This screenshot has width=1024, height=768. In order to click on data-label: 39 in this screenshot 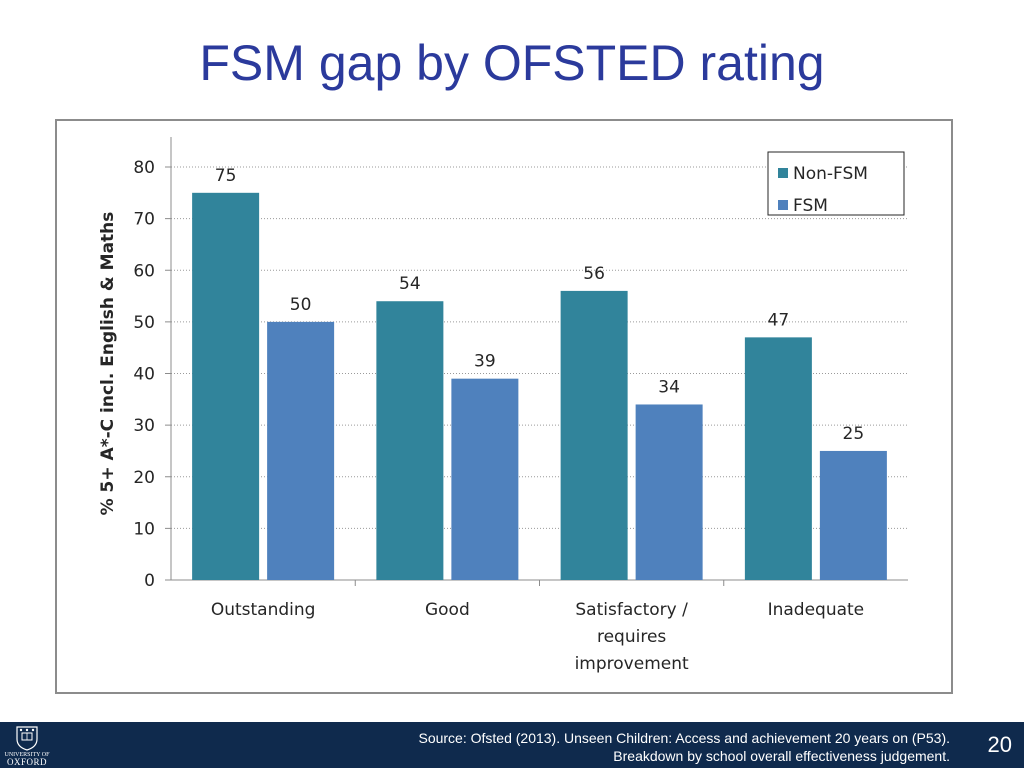, I will do `click(485, 362)`.